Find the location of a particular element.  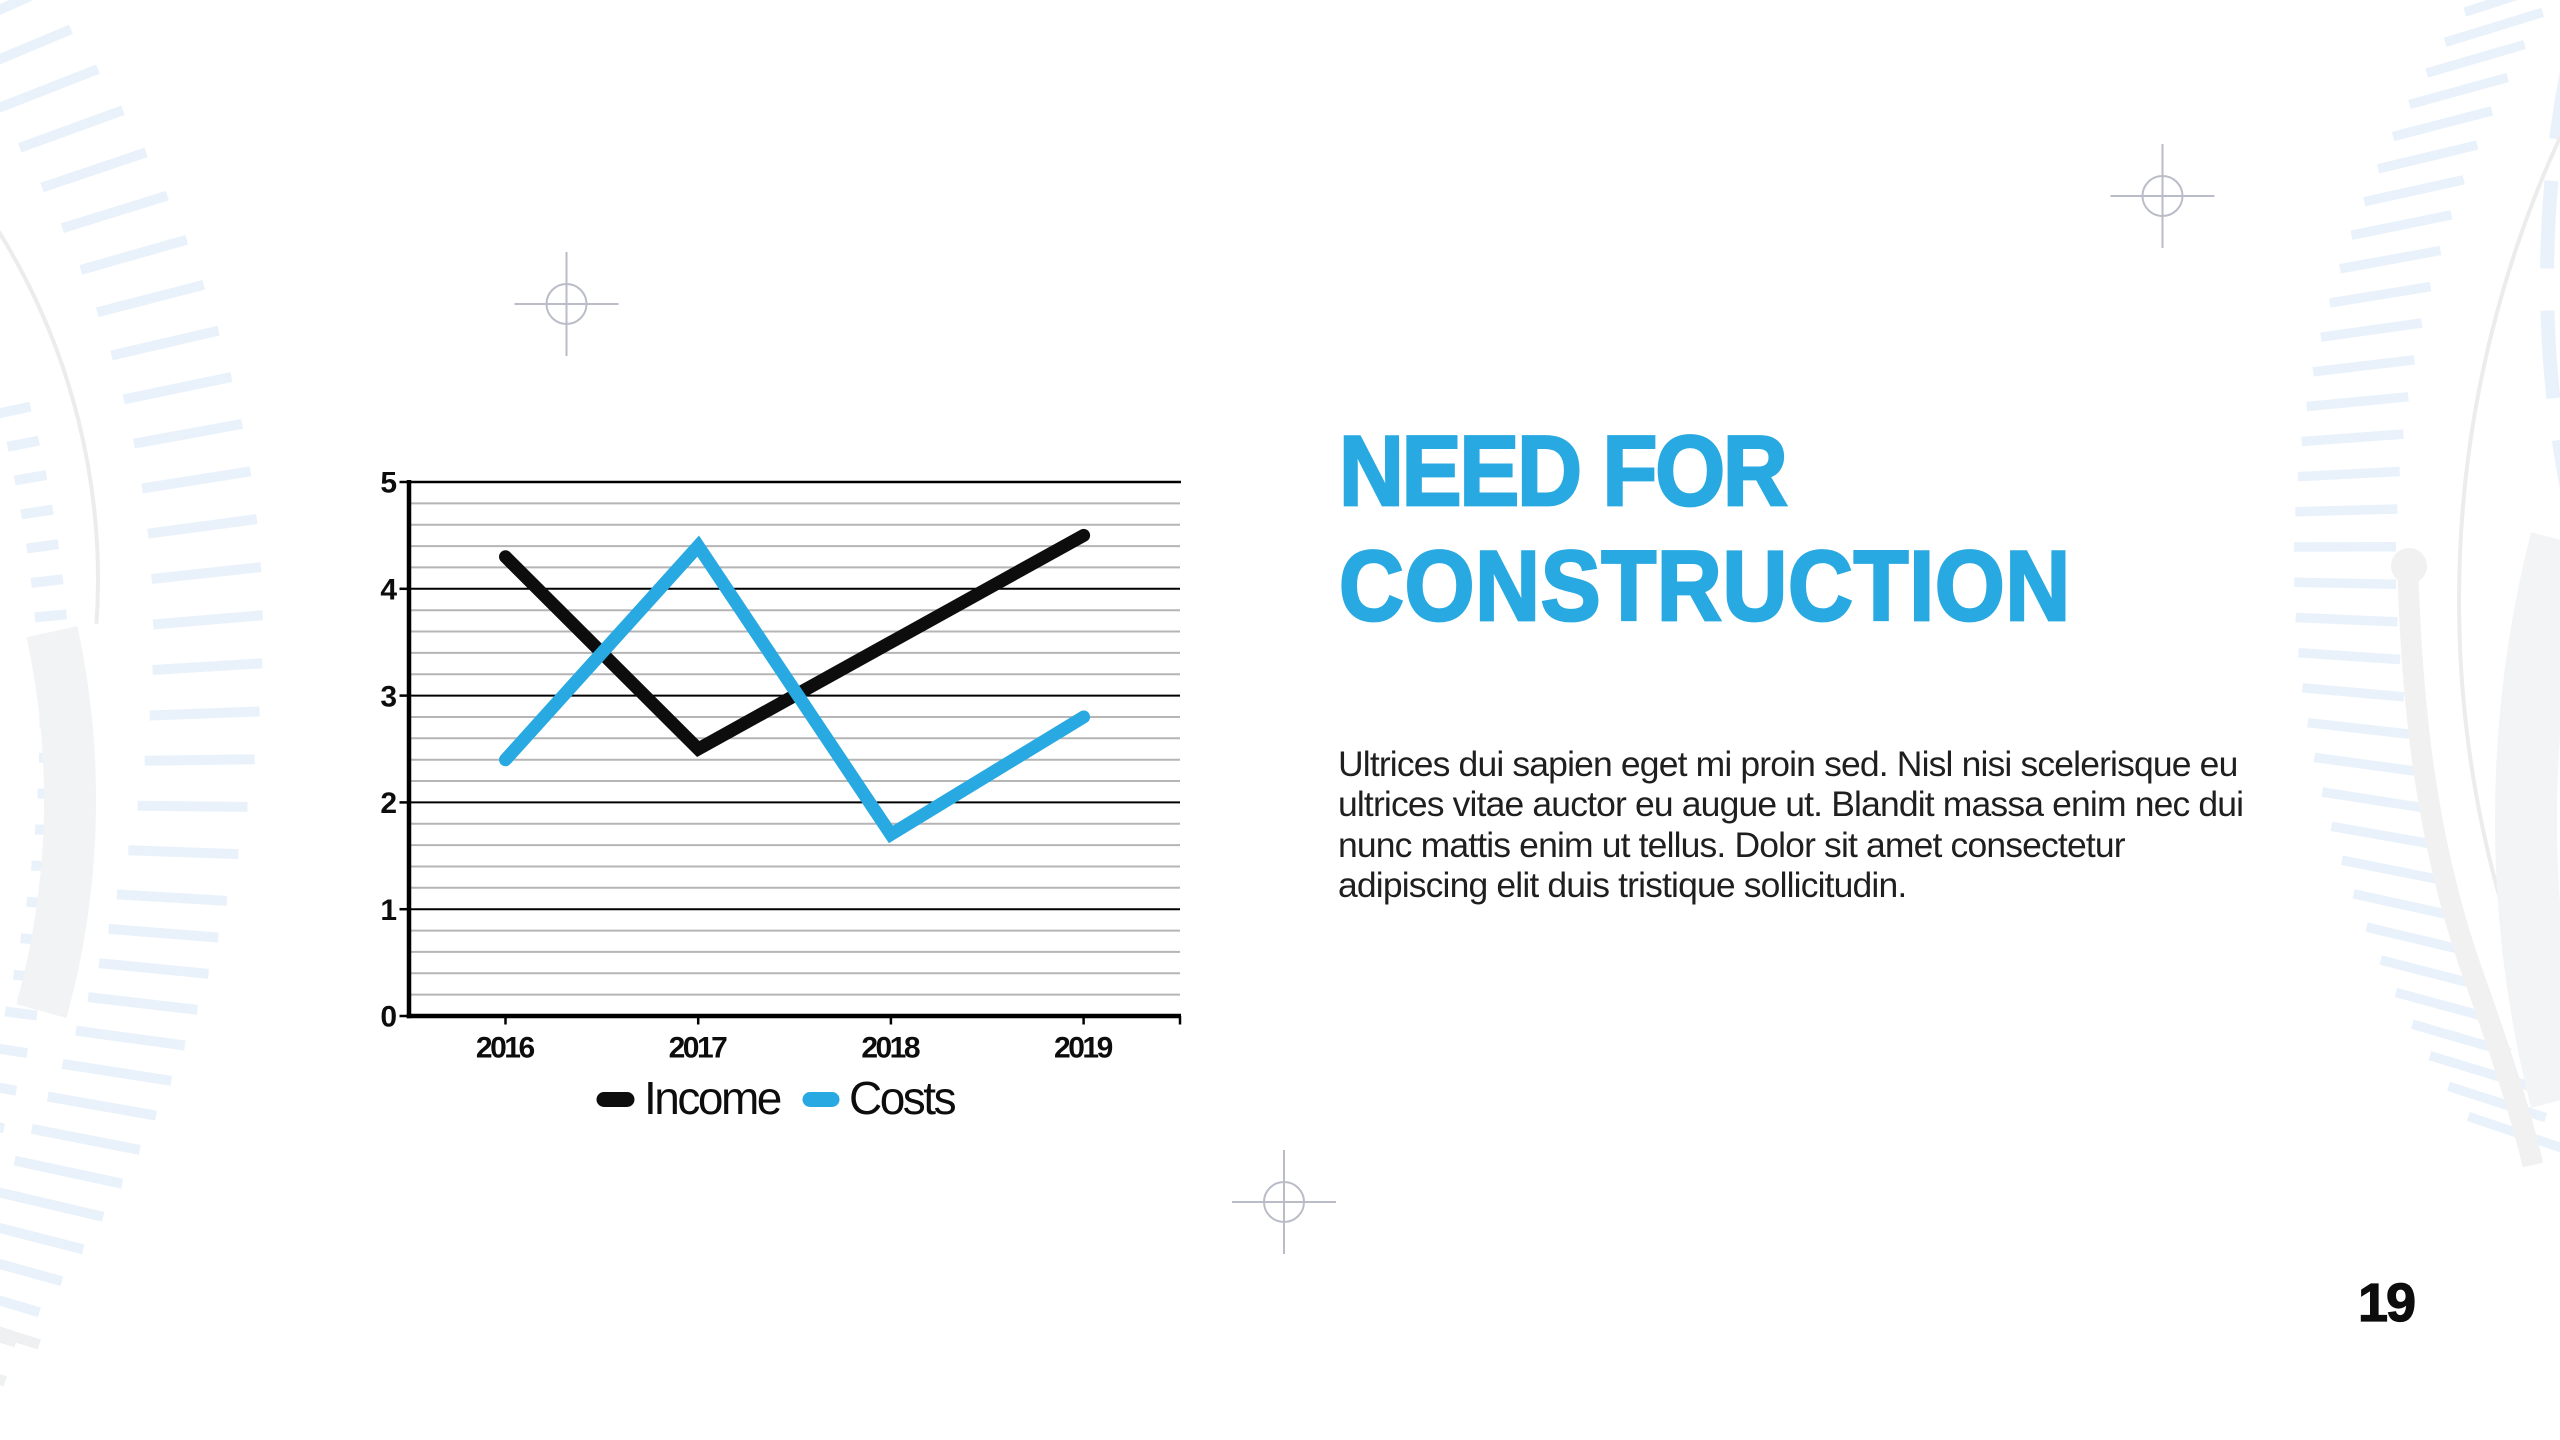

svg-text: Income is located at coordinates (712, 1098).